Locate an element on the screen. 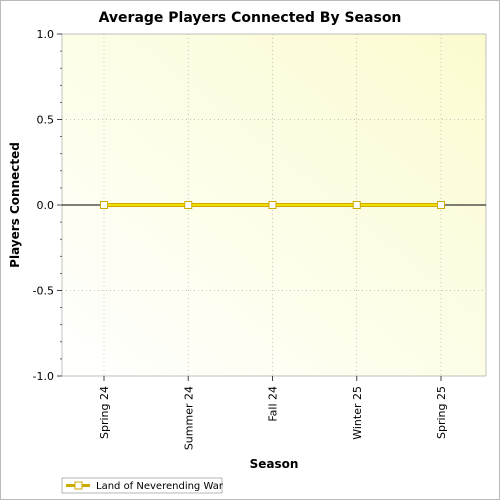 The image size is (500, 500). legend: Land of Neverending War is located at coordinates (142, 485).